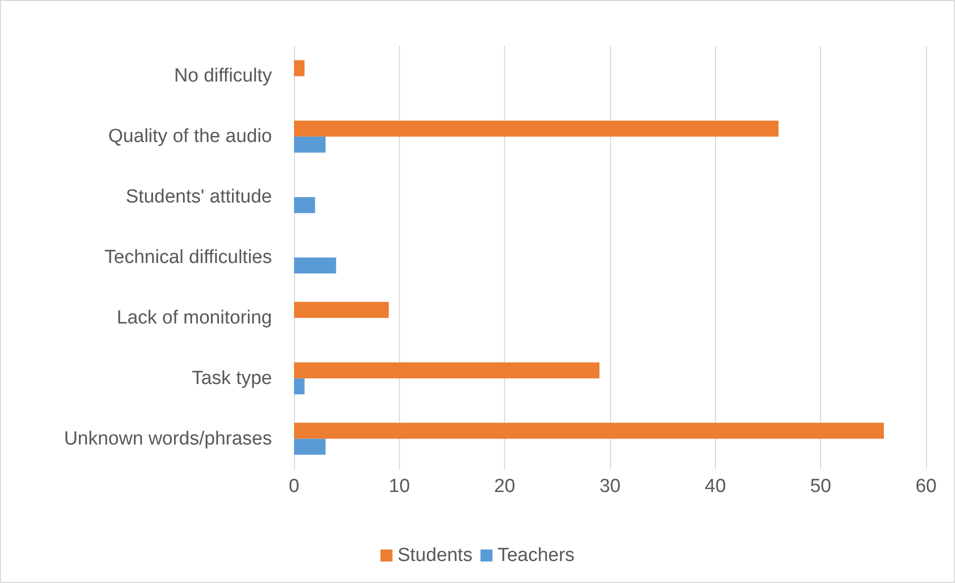 The image size is (955, 583). I want to click on y-tick-label: Quality of the audio, so click(190, 137).